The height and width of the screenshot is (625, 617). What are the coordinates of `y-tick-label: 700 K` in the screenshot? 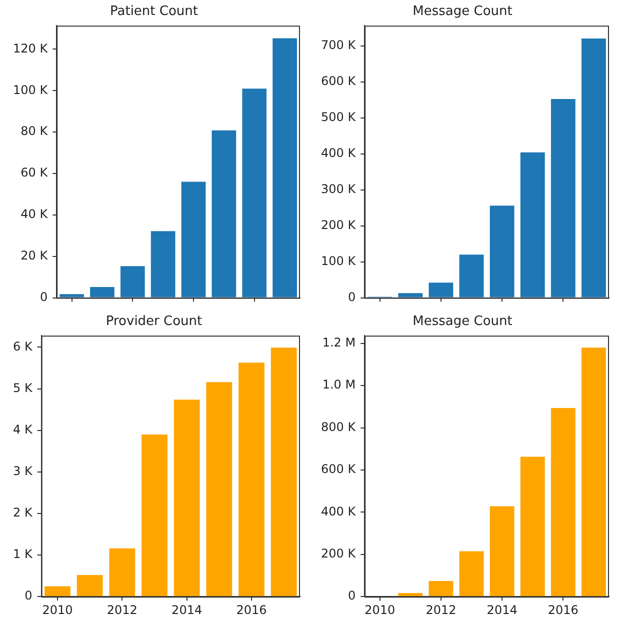 It's located at (338, 45).